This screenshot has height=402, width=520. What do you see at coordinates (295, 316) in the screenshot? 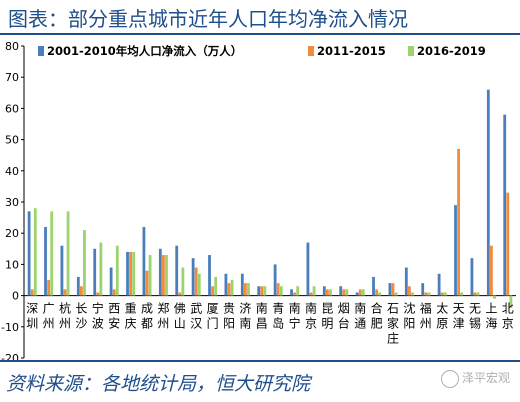
I see `category-label: 南宁` at bounding box center [295, 316].